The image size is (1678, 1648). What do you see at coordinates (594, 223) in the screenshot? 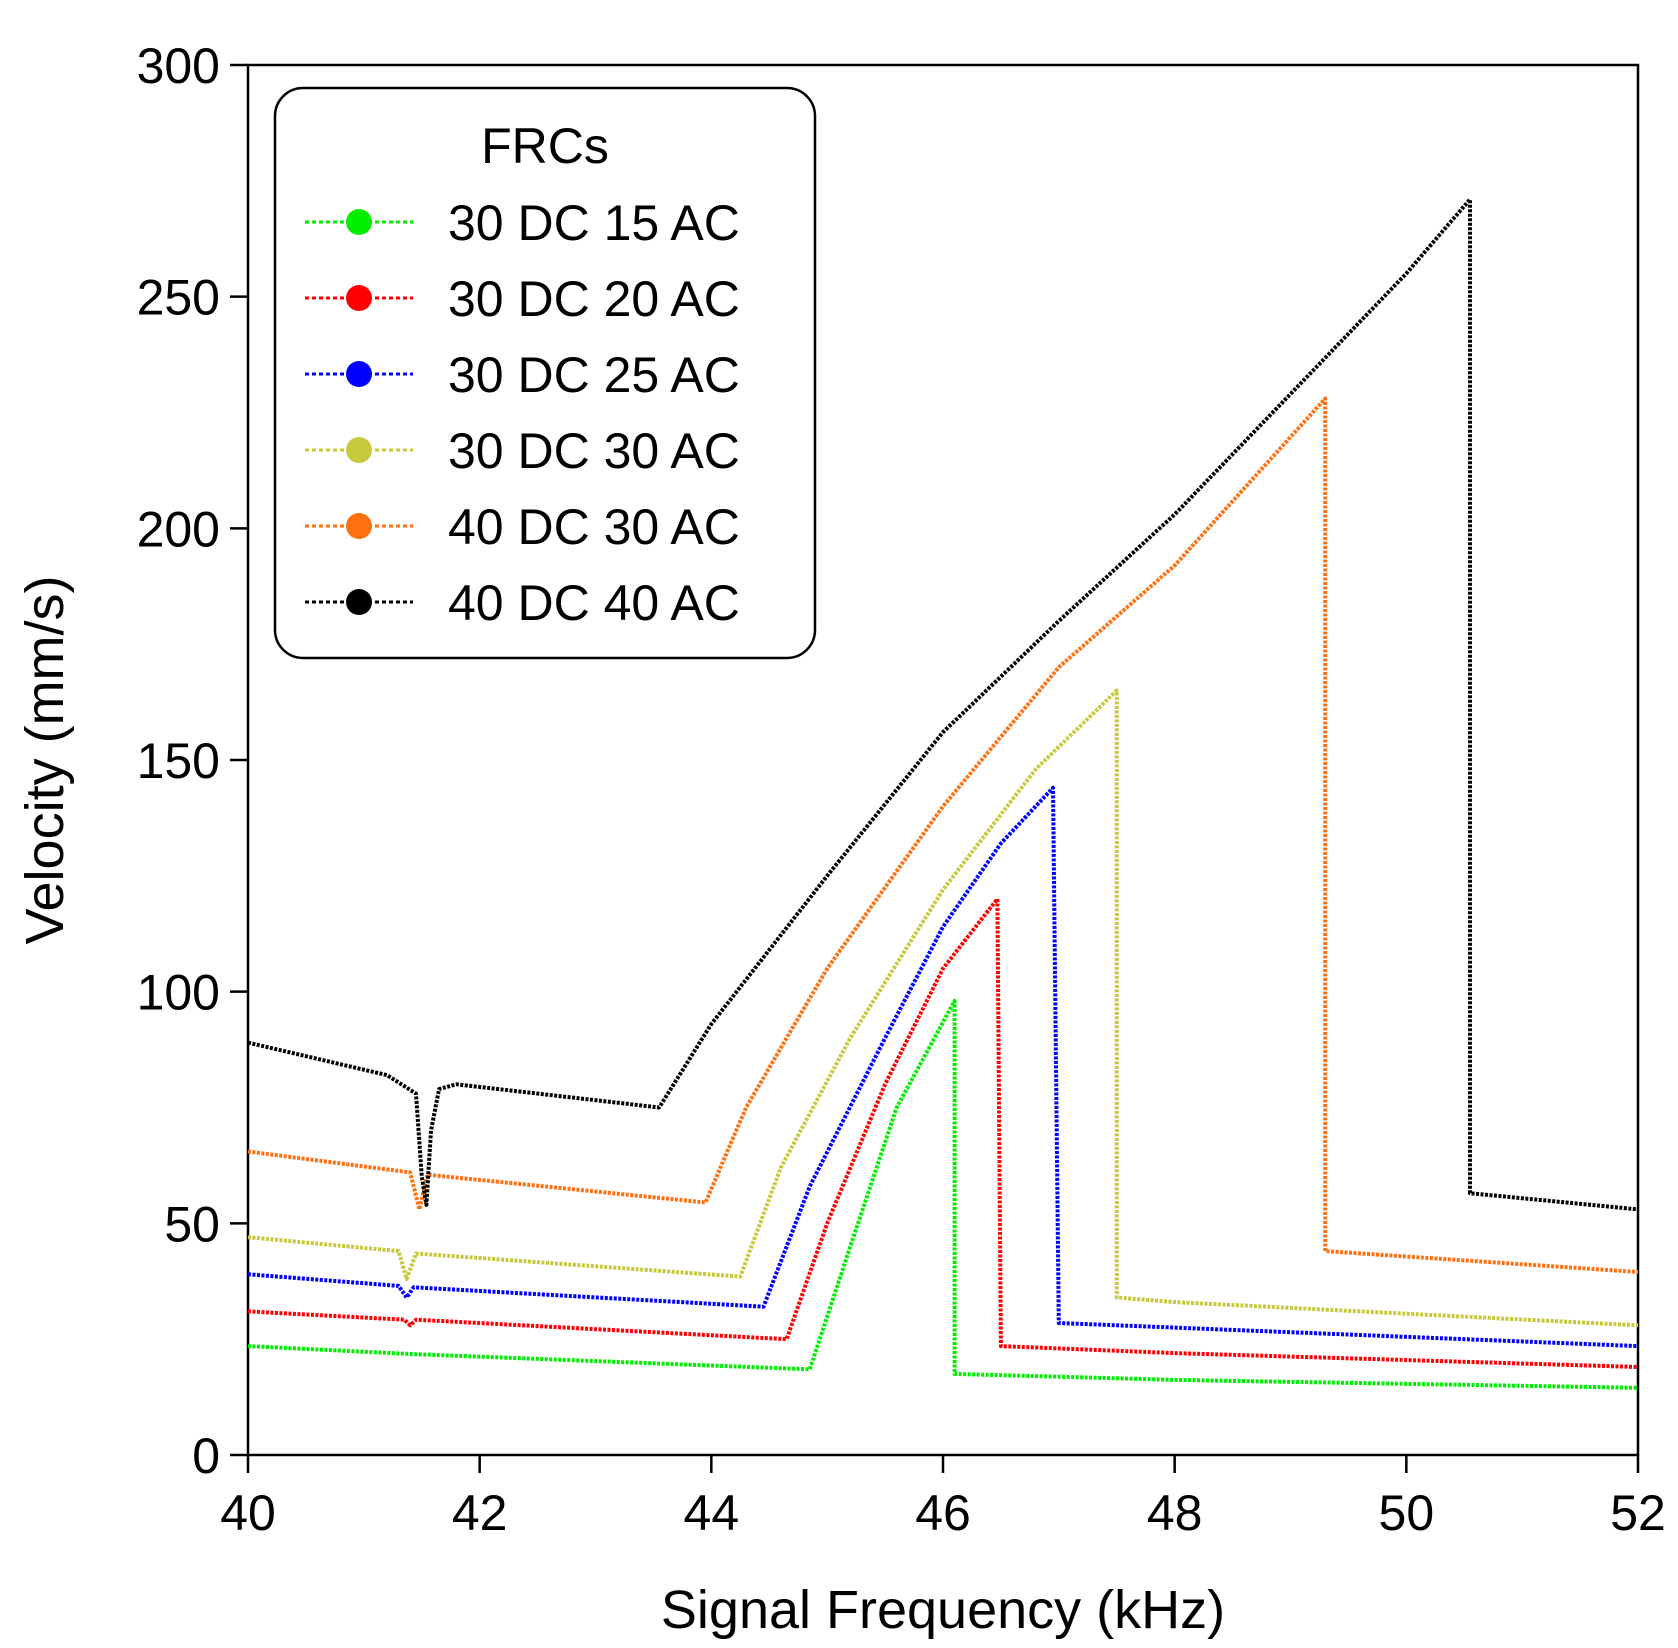
I see `legend-label-0: 30 DC 15 AC` at bounding box center [594, 223].